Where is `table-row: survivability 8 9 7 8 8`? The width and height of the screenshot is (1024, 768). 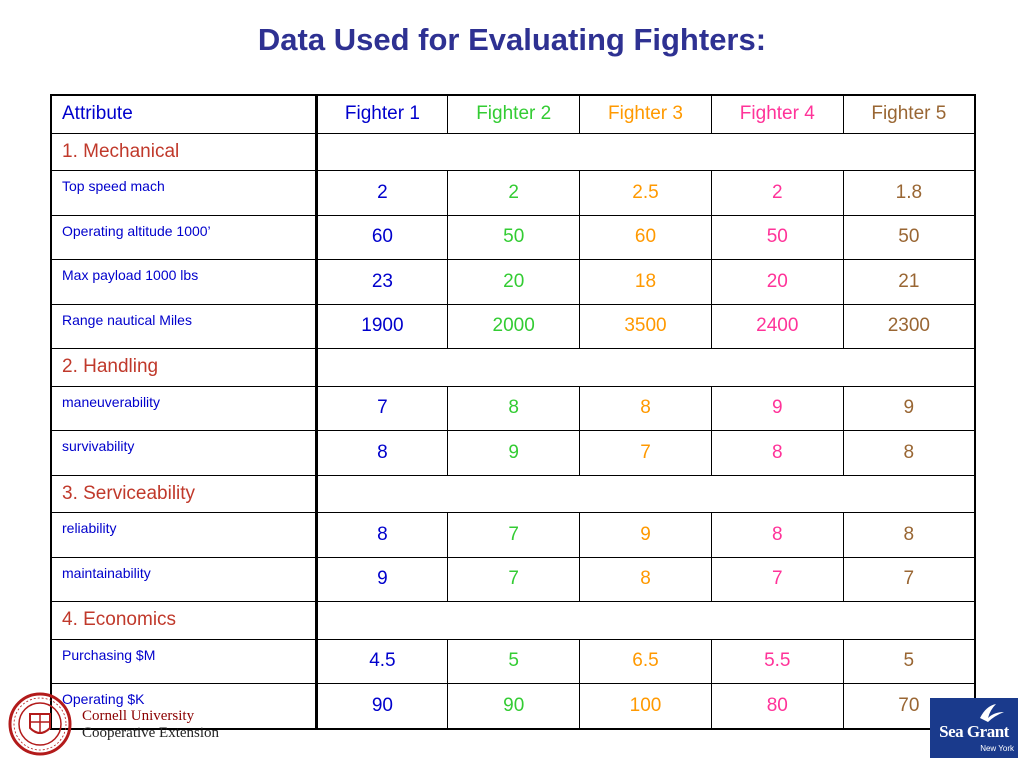 table-row: survivability 8 9 7 8 8 is located at coordinates (513, 453).